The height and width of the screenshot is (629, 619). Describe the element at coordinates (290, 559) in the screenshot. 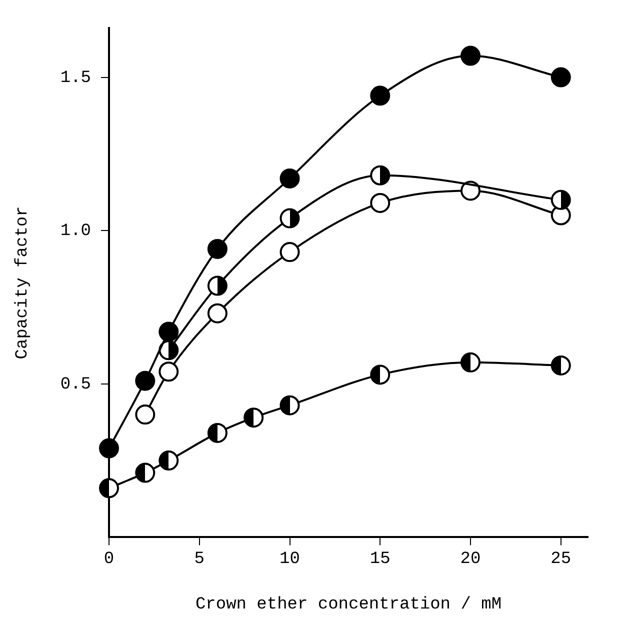

I see `x-tick-label: 10` at that location.